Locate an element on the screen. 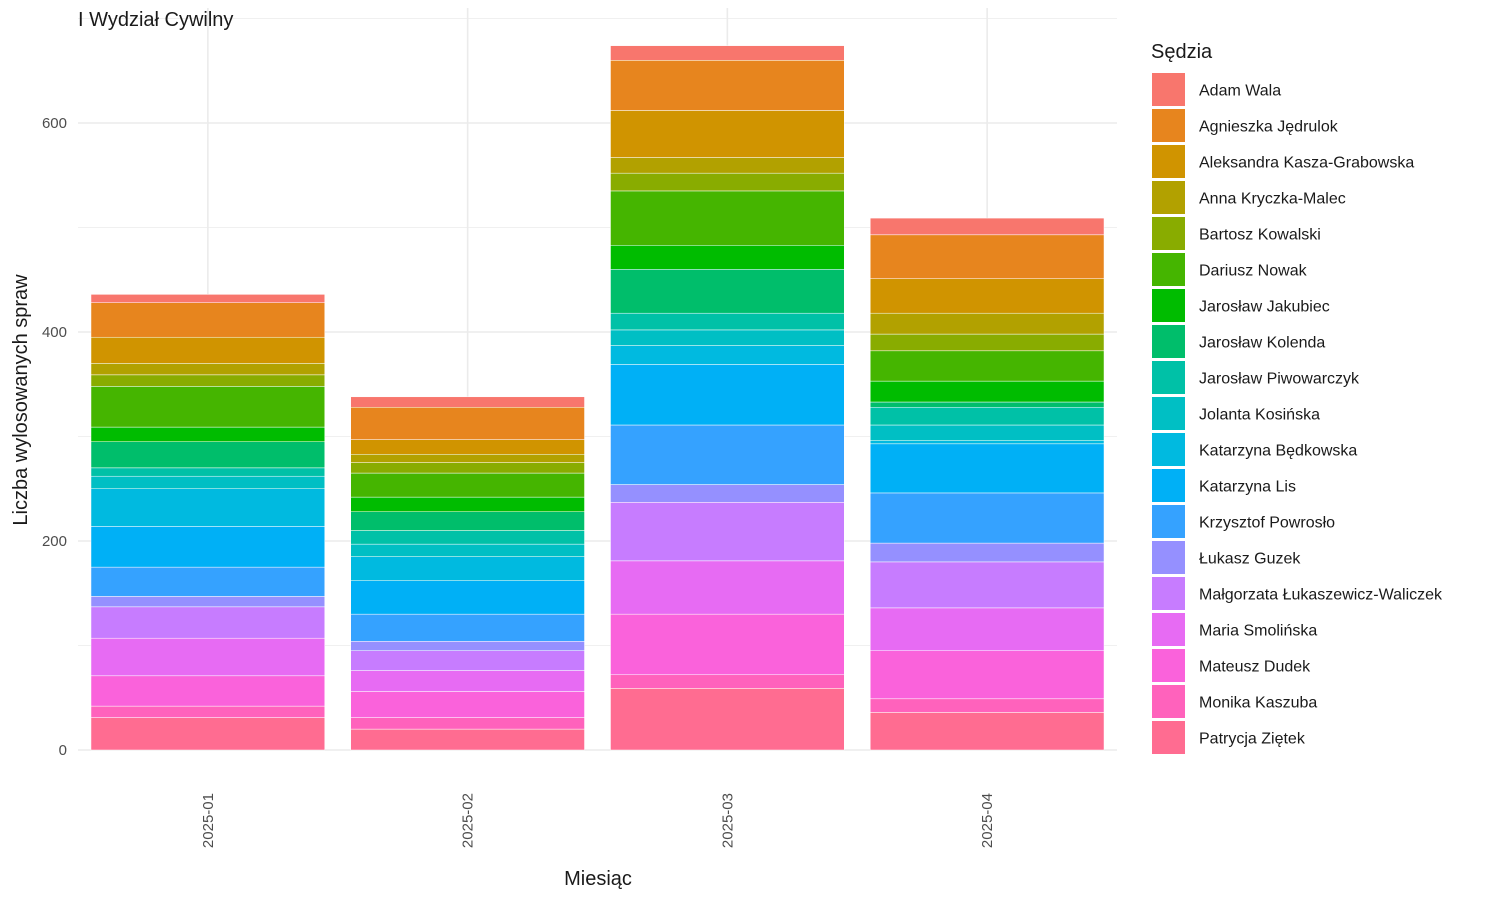 The width and height of the screenshot is (1500, 900). legend-label: Małgorzata Łukaszewicz-Waliczek is located at coordinates (1321, 595).